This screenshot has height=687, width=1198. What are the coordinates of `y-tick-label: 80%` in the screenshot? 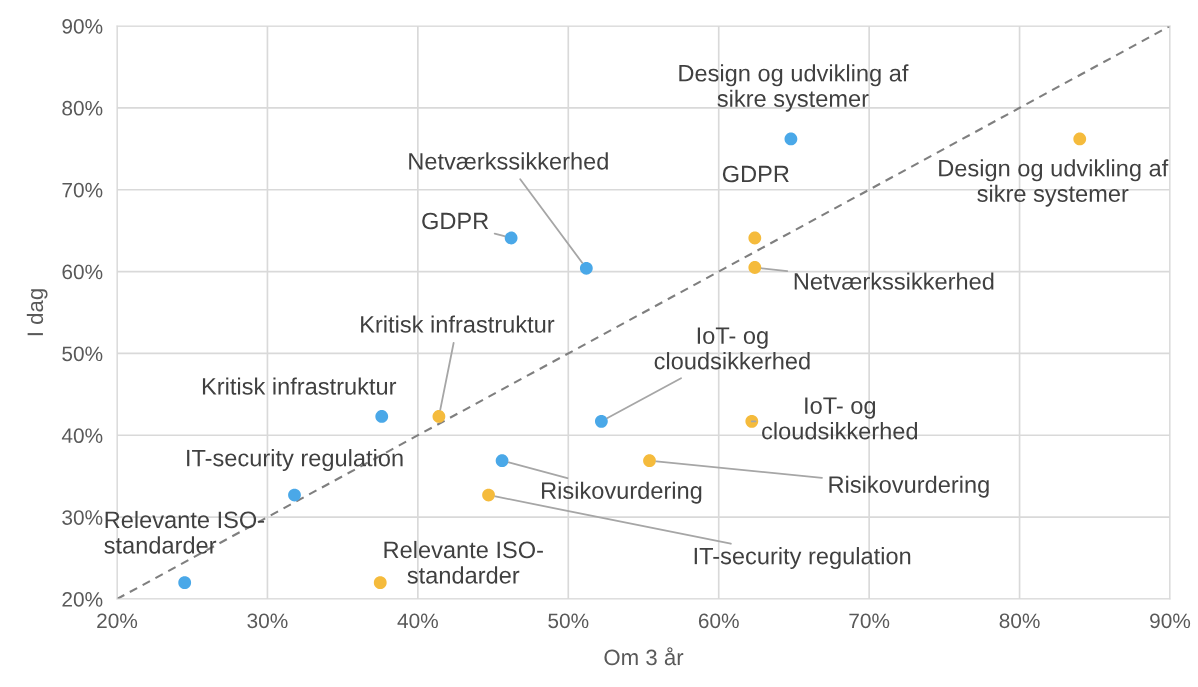 It's located at (82, 108).